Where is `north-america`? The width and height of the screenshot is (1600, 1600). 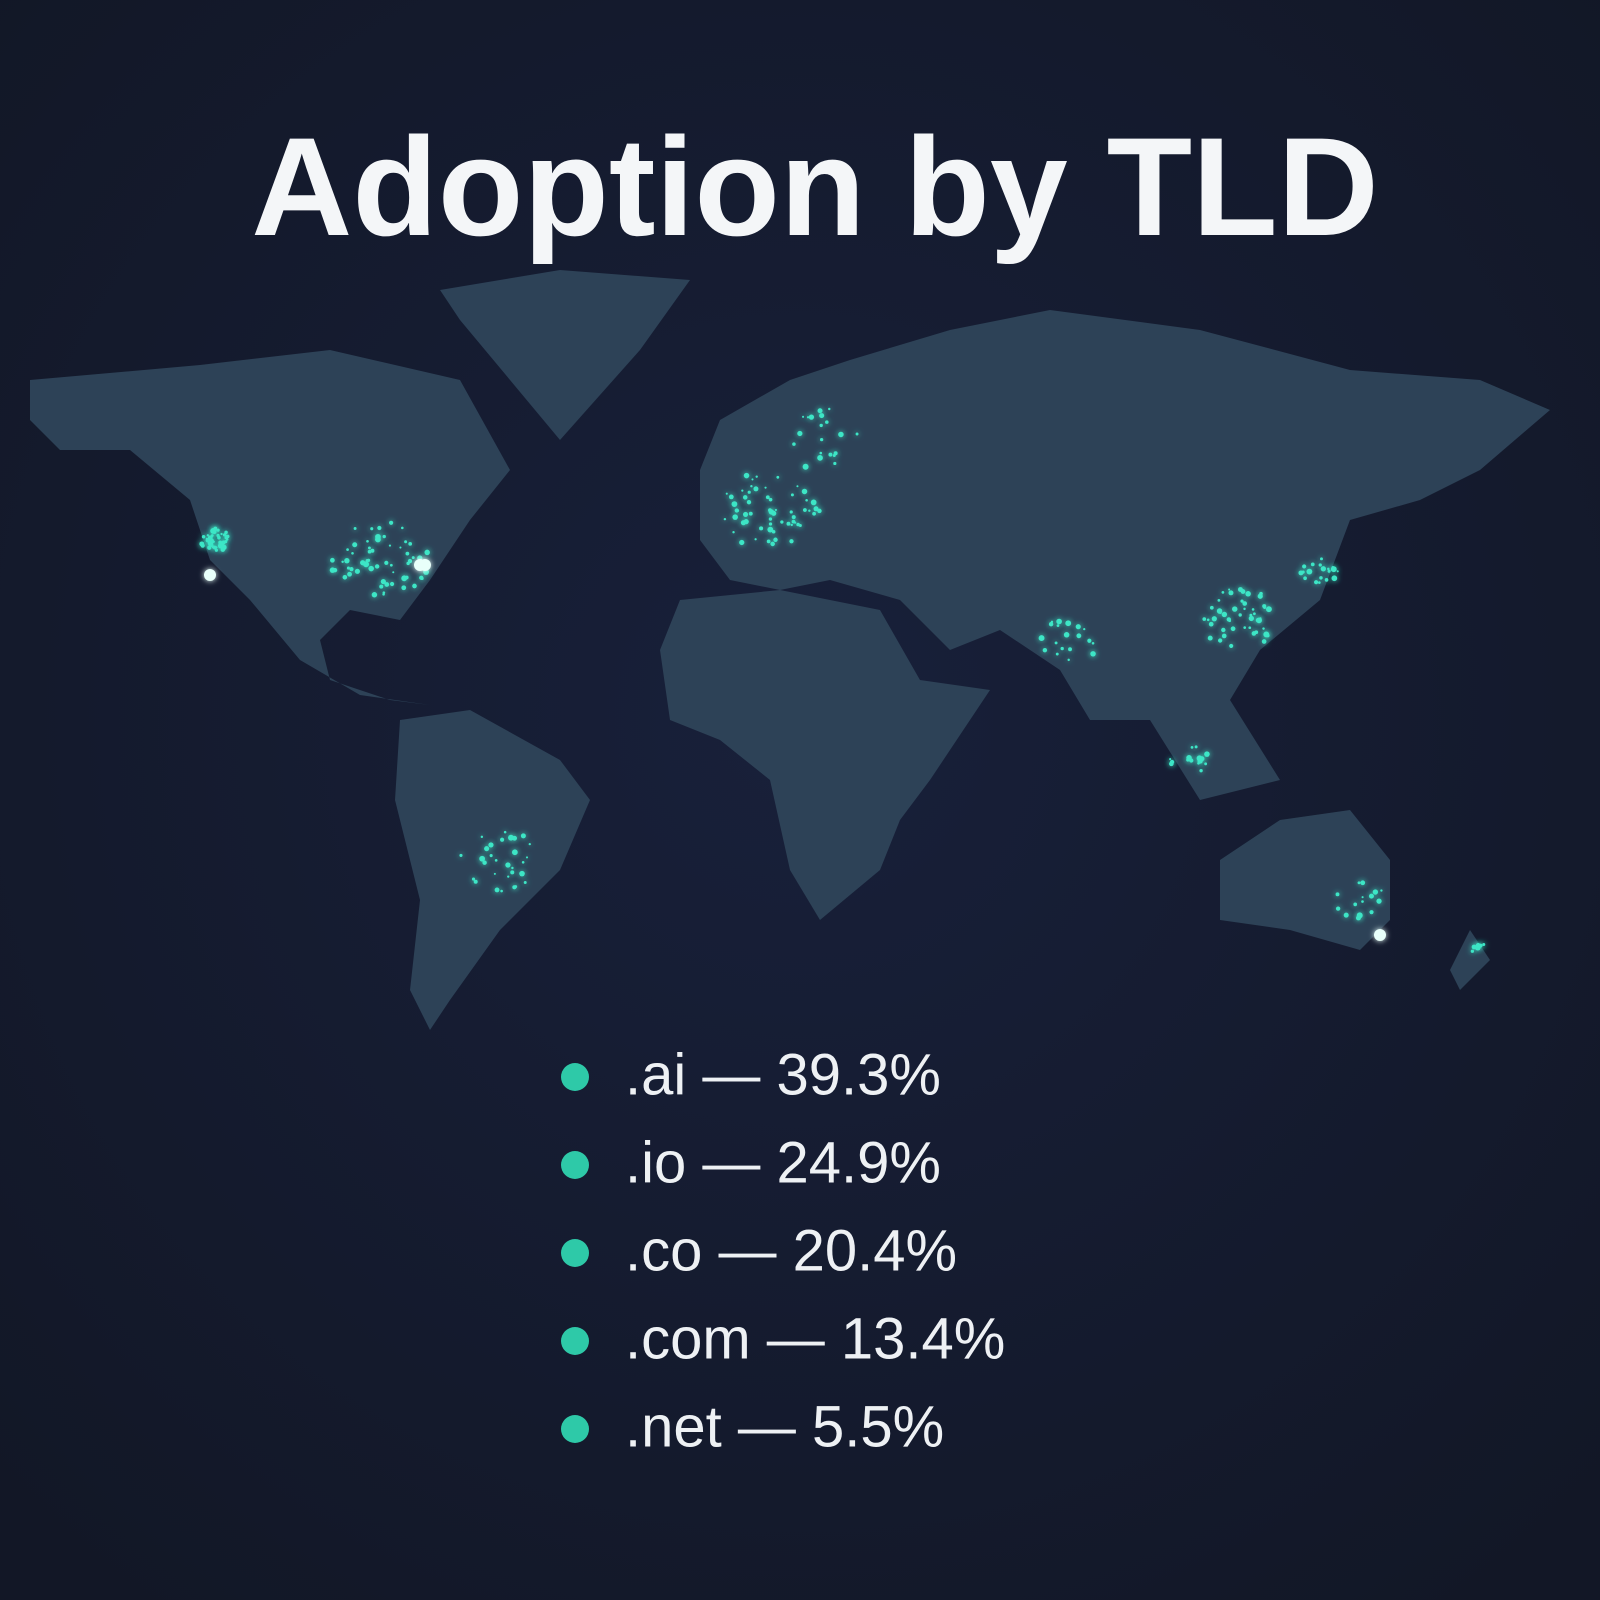 north-america is located at coordinates (270, 527).